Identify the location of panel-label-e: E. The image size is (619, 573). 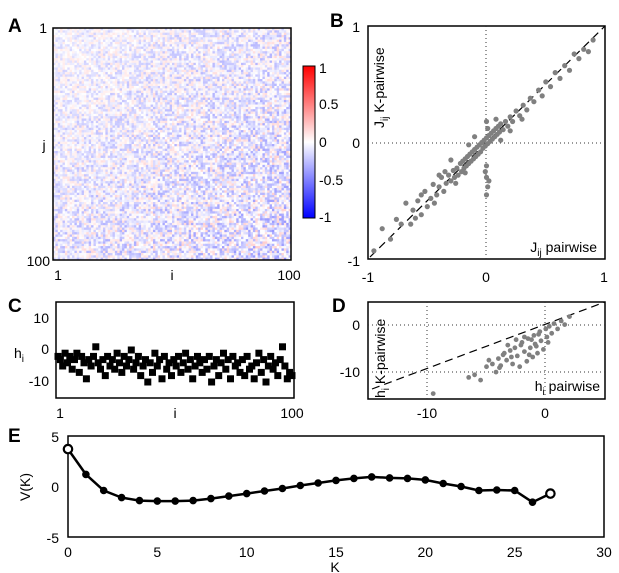
(14, 436).